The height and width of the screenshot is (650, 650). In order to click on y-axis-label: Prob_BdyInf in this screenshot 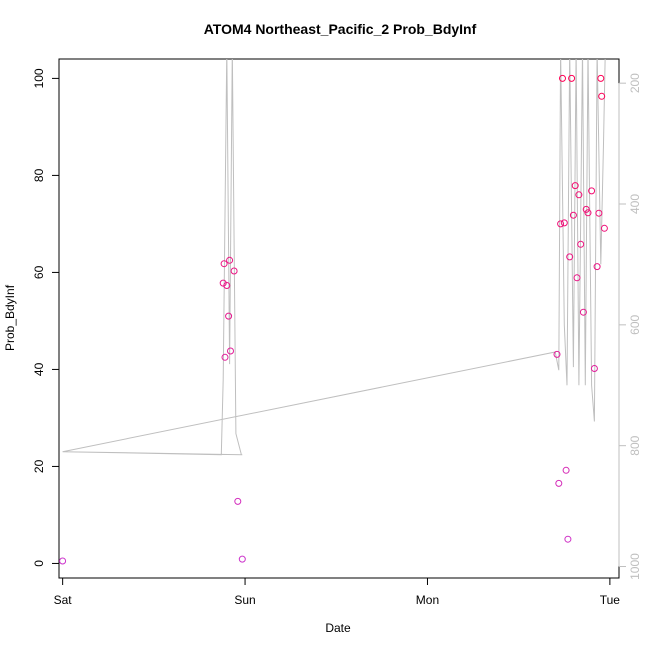, I will do `click(10, 317)`.